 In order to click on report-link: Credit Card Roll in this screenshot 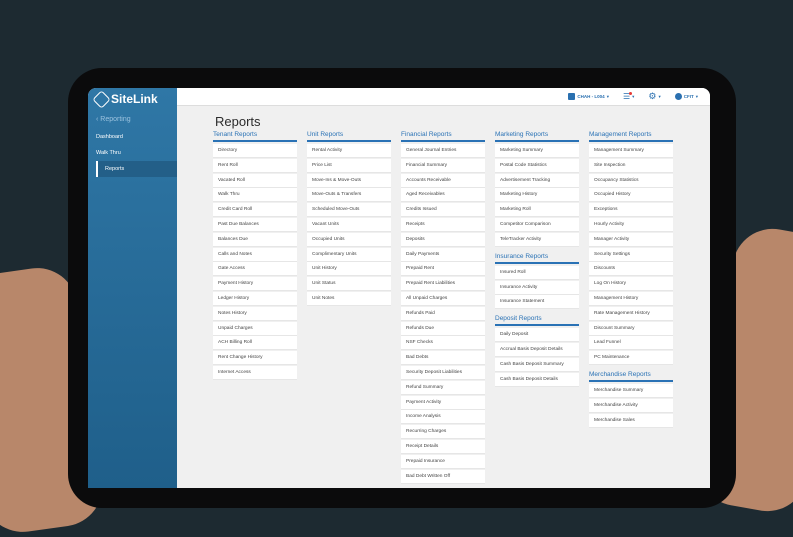, I will do `click(255, 210)`.